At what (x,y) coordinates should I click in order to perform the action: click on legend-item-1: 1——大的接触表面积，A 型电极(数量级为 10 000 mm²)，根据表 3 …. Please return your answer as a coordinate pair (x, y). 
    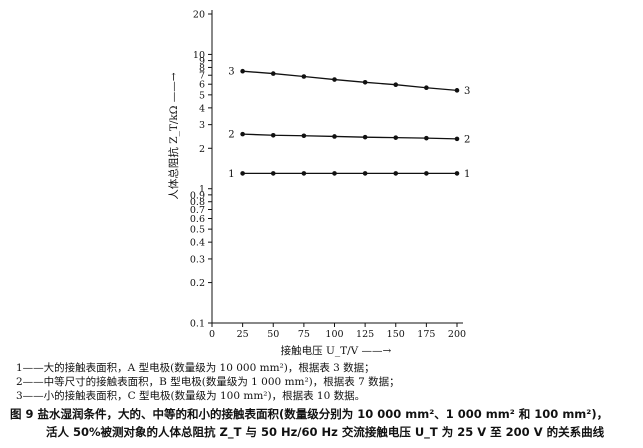
    Looking at the image, I should click on (195, 368).